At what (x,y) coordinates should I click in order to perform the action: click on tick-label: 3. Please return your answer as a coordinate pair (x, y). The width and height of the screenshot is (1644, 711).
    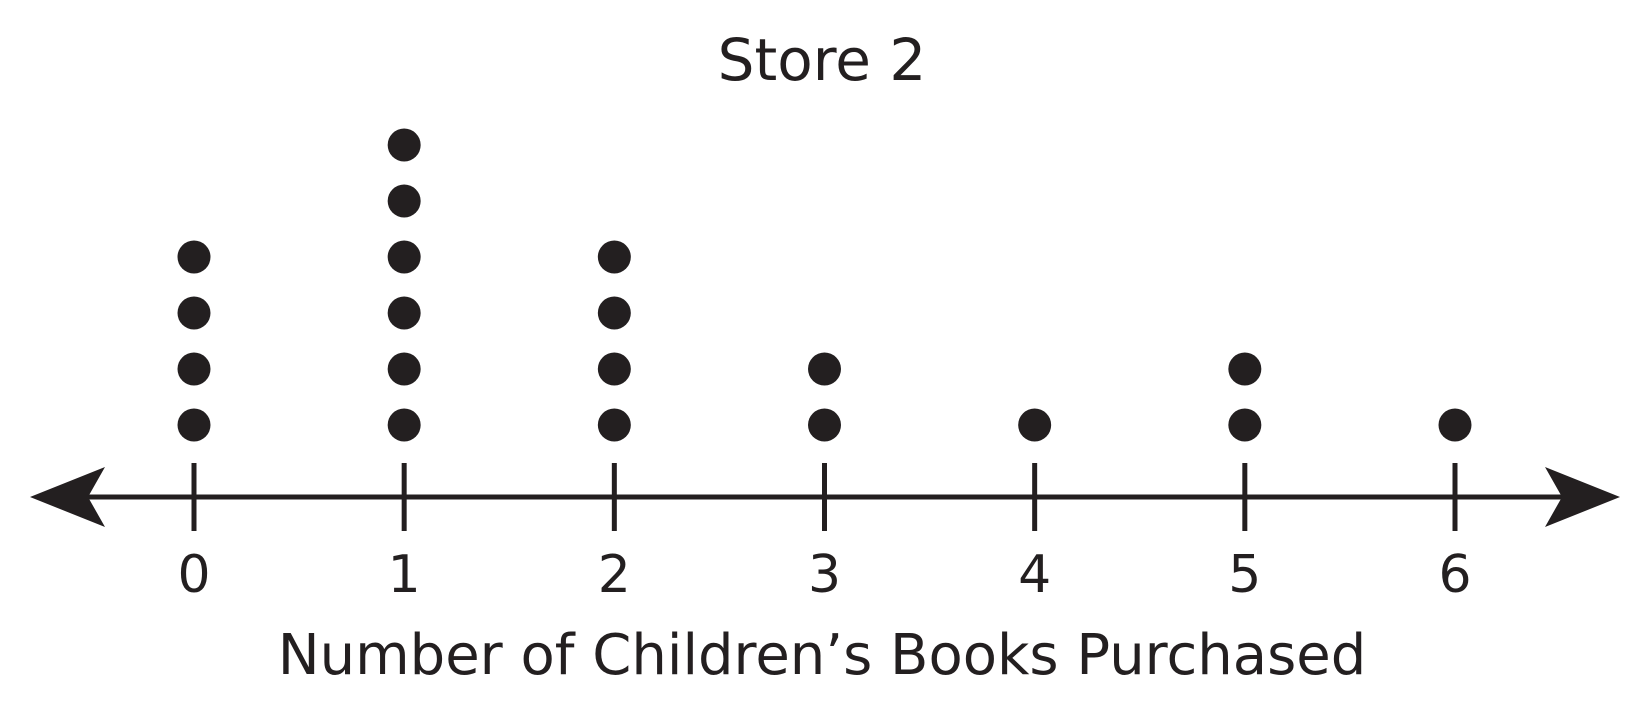
    Looking at the image, I should click on (824, 575).